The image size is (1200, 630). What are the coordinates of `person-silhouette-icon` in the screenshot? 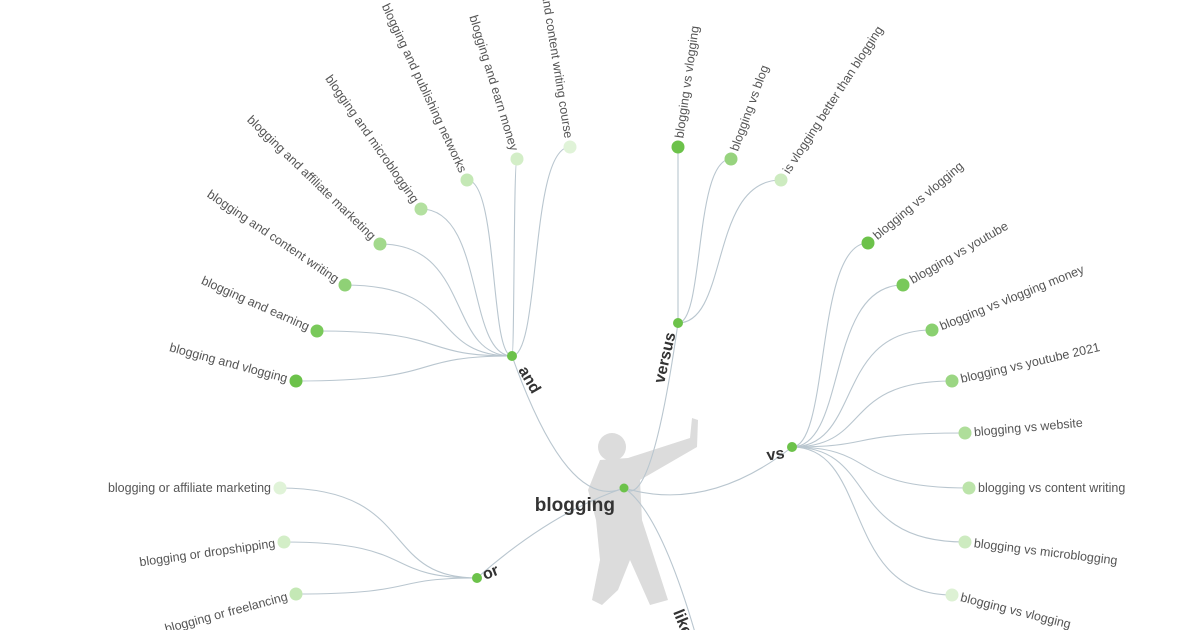 It's located at (643, 511).